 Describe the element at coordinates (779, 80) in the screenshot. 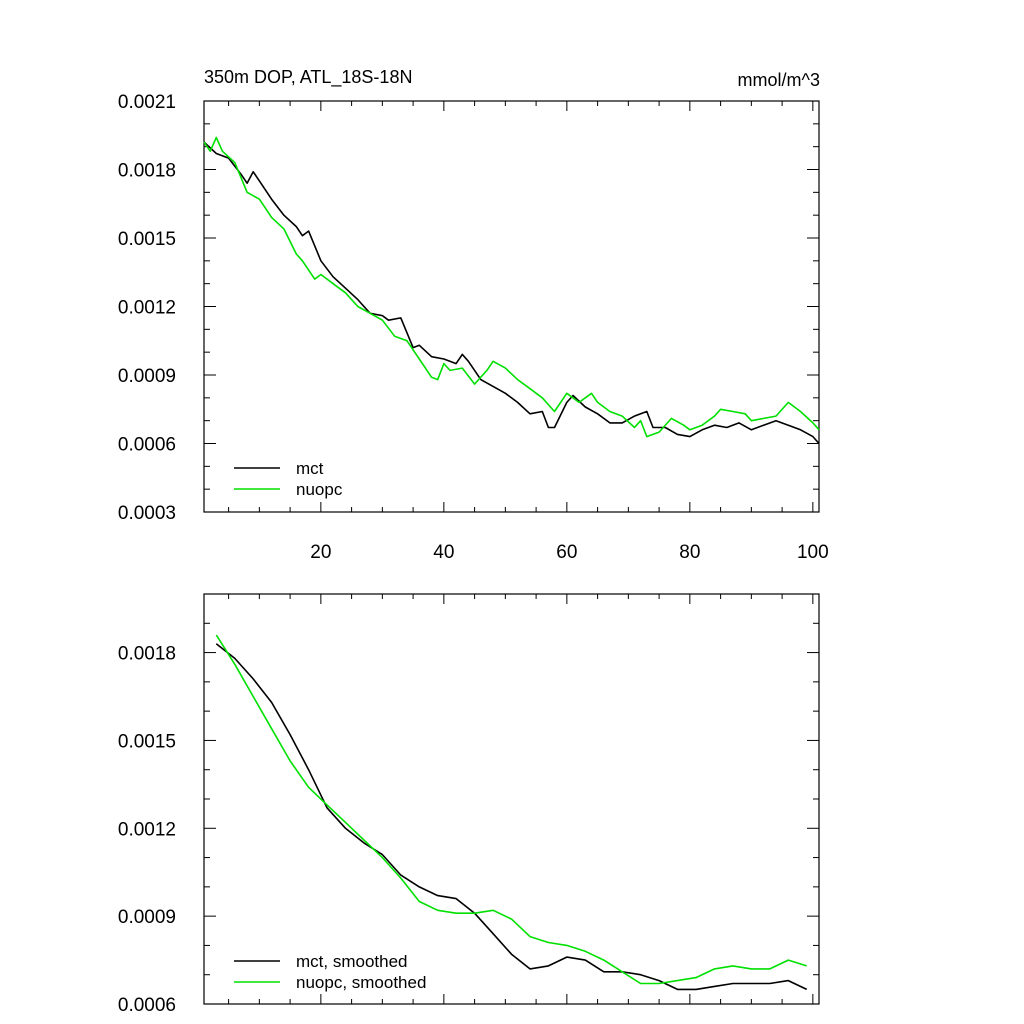

I see `chart-units-label: mmol/m^3` at that location.